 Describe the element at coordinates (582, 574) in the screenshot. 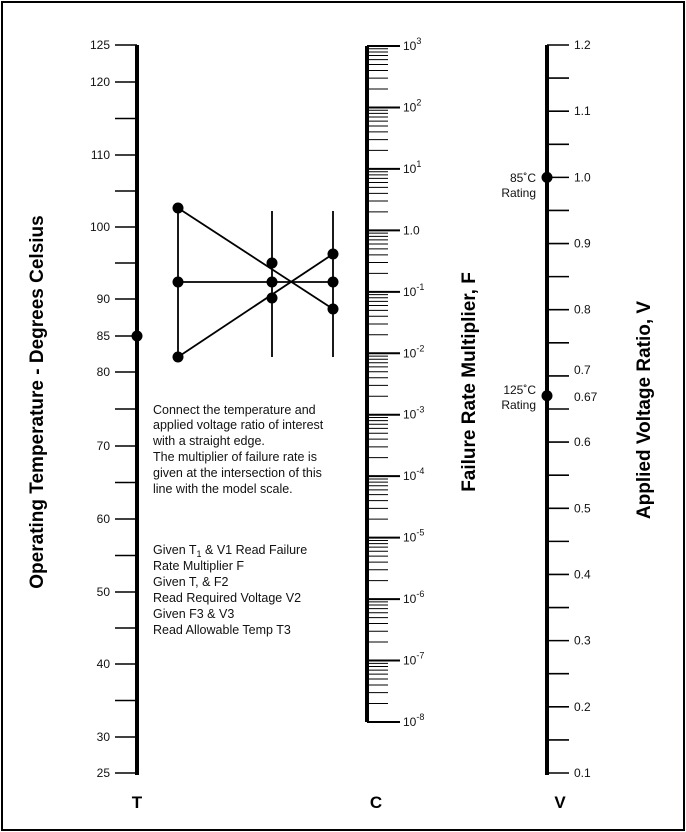

I see `voltage-tick-label: 0.4` at that location.